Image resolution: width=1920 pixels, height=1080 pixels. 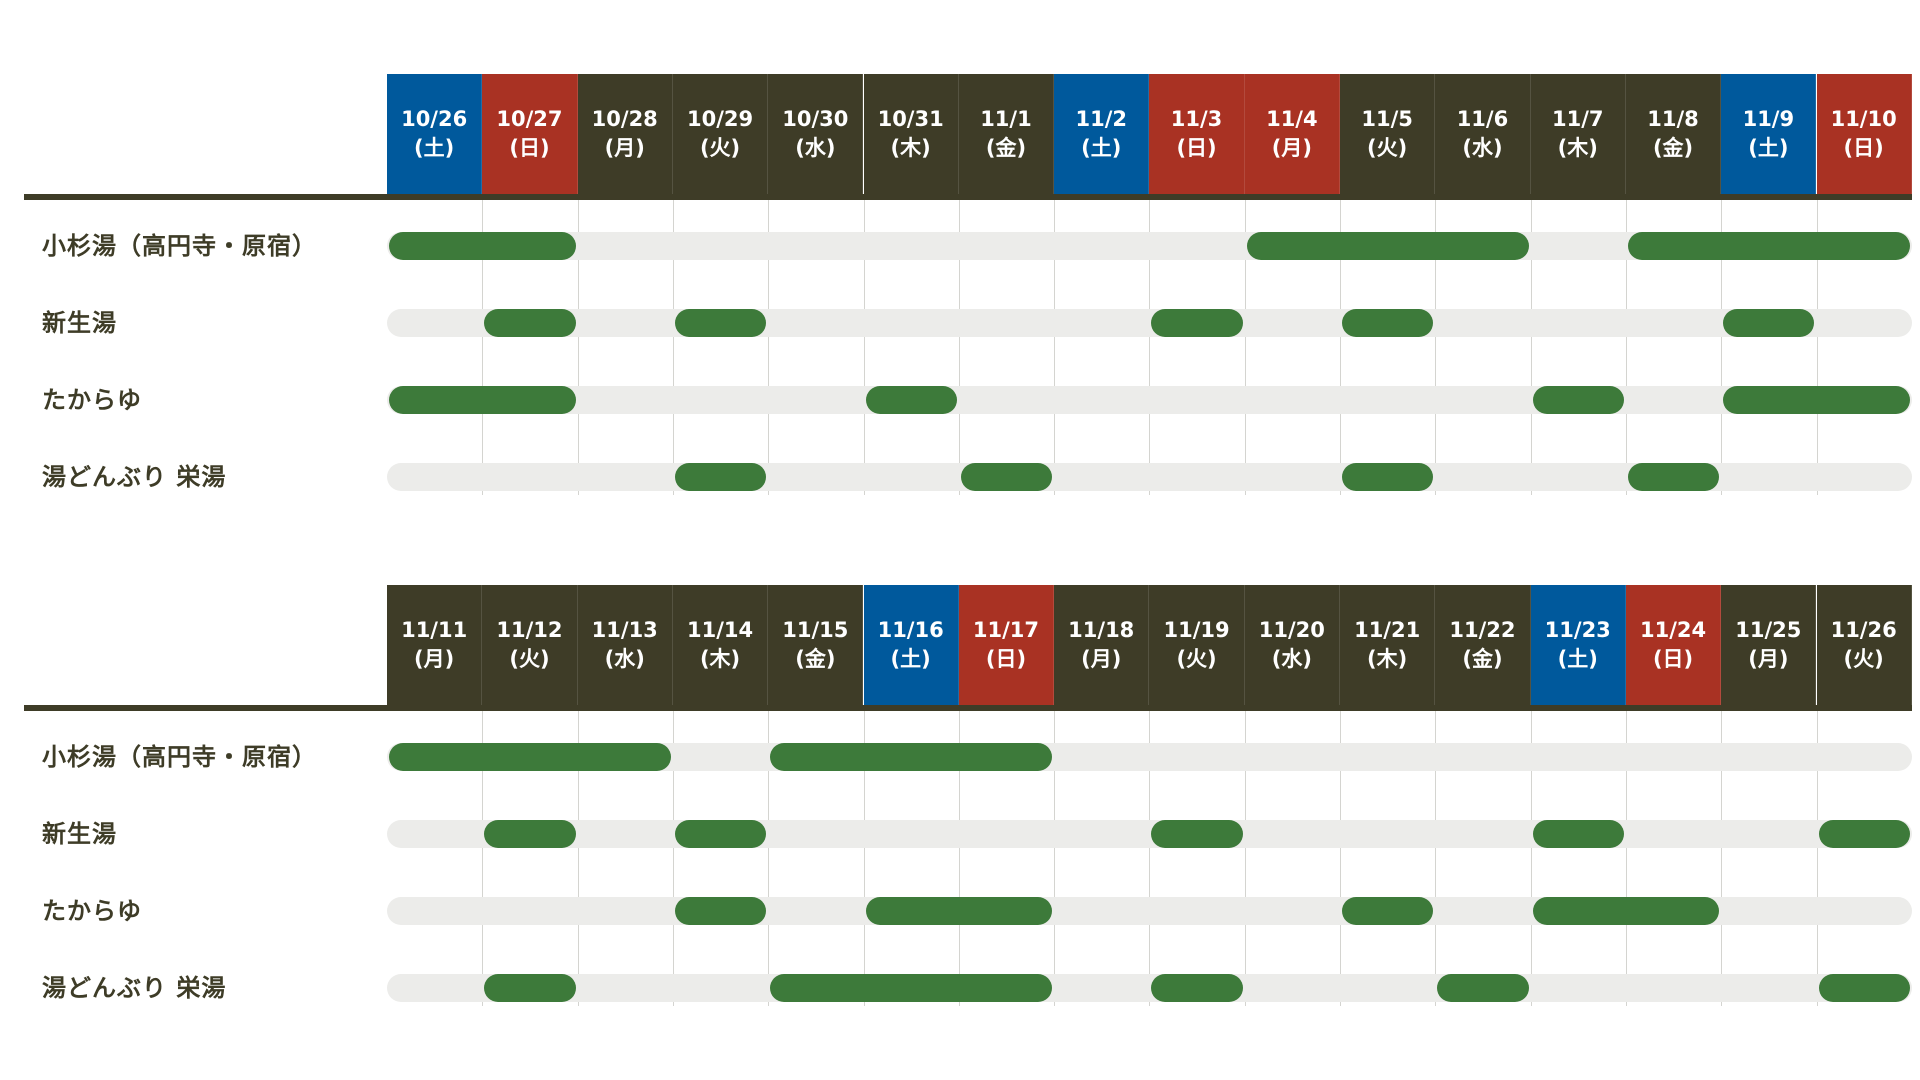 What do you see at coordinates (1578, 134) in the screenshot?
I see `date-header-cell: 11/7 (木)` at bounding box center [1578, 134].